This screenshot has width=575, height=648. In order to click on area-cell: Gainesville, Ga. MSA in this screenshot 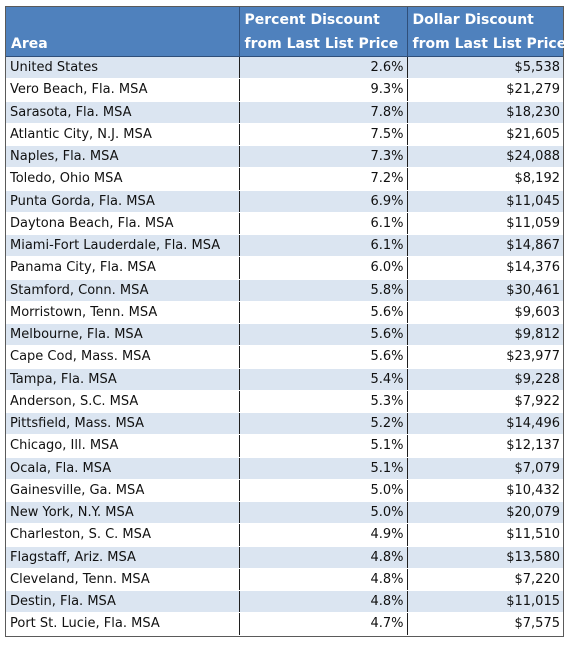, I will do `click(123, 491)`.